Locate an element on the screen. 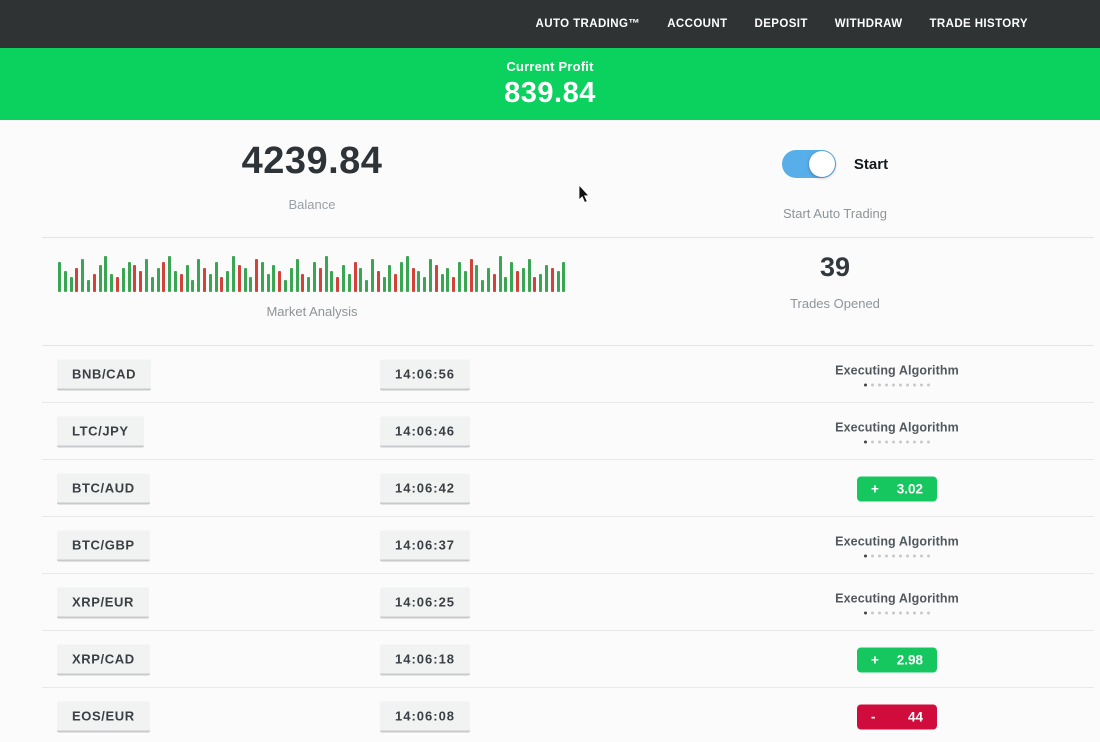 The width and height of the screenshot is (1100, 742). trades-opened-value: 39 is located at coordinates (835, 267).